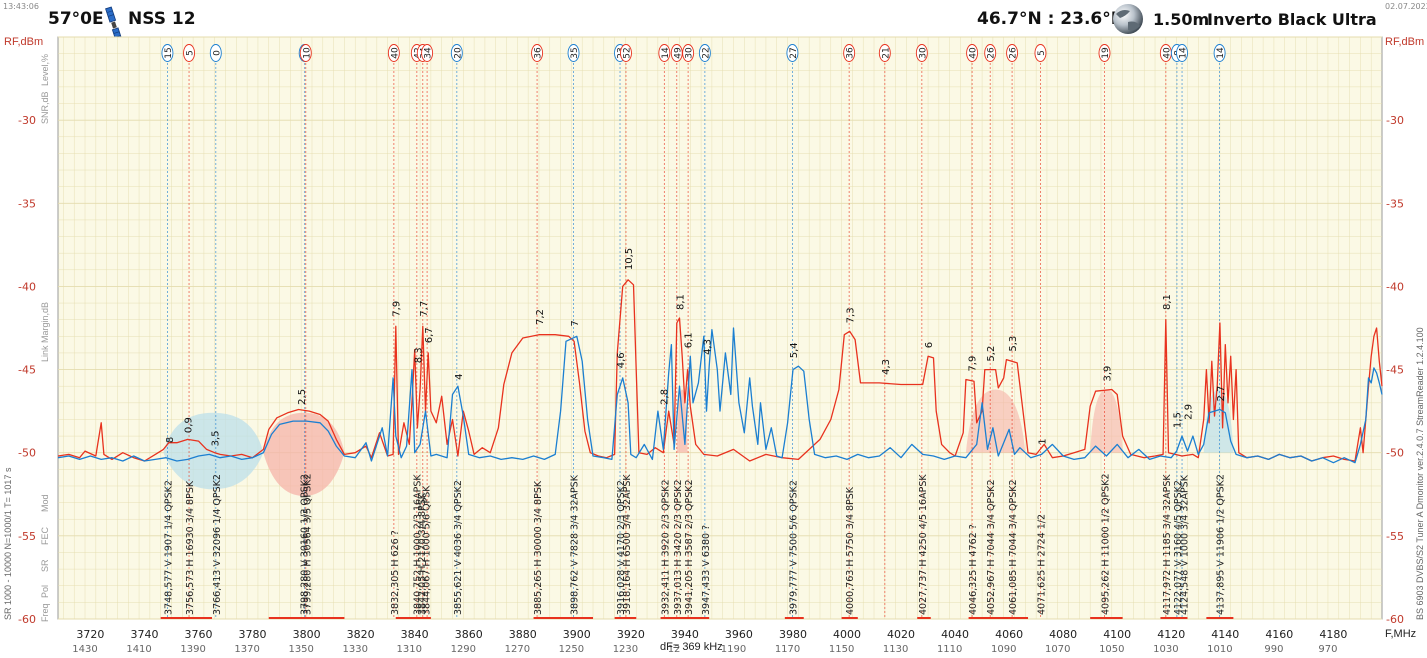  What do you see at coordinates (1327, 649) in the screenshot?
I see `if-tick-label: 970` at bounding box center [1327, 649].